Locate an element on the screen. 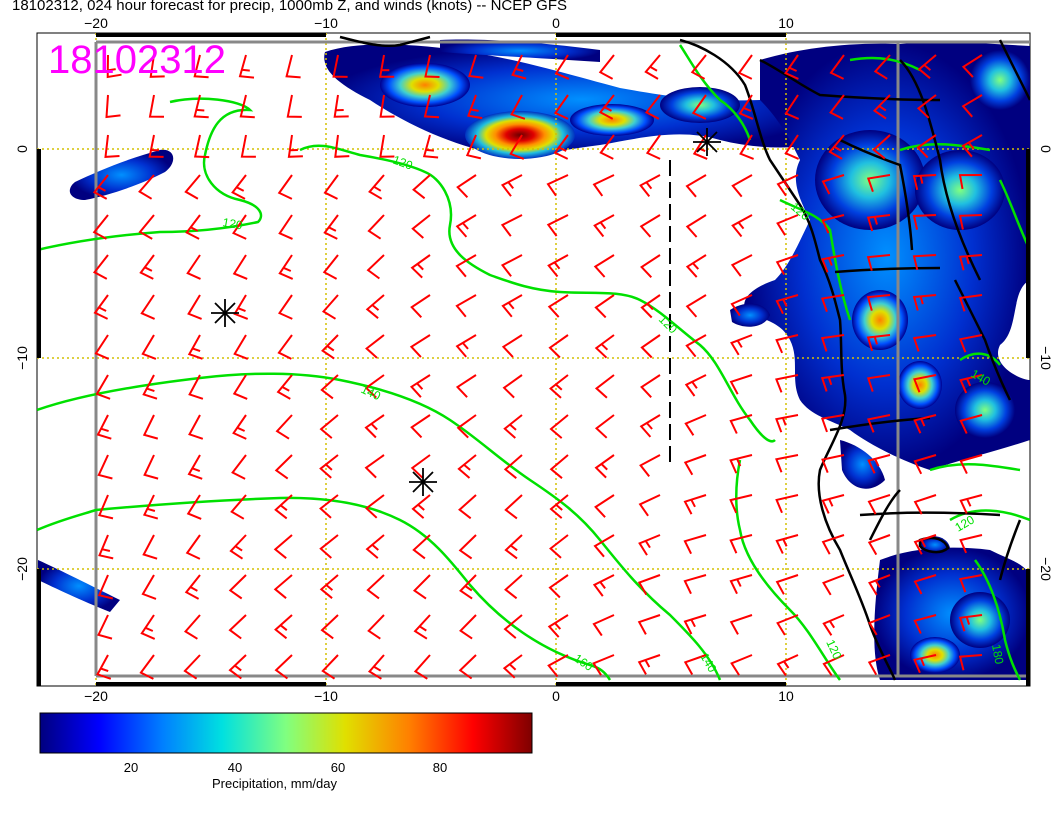  x-tick-label: −10 is located at coordinates (326, 696).